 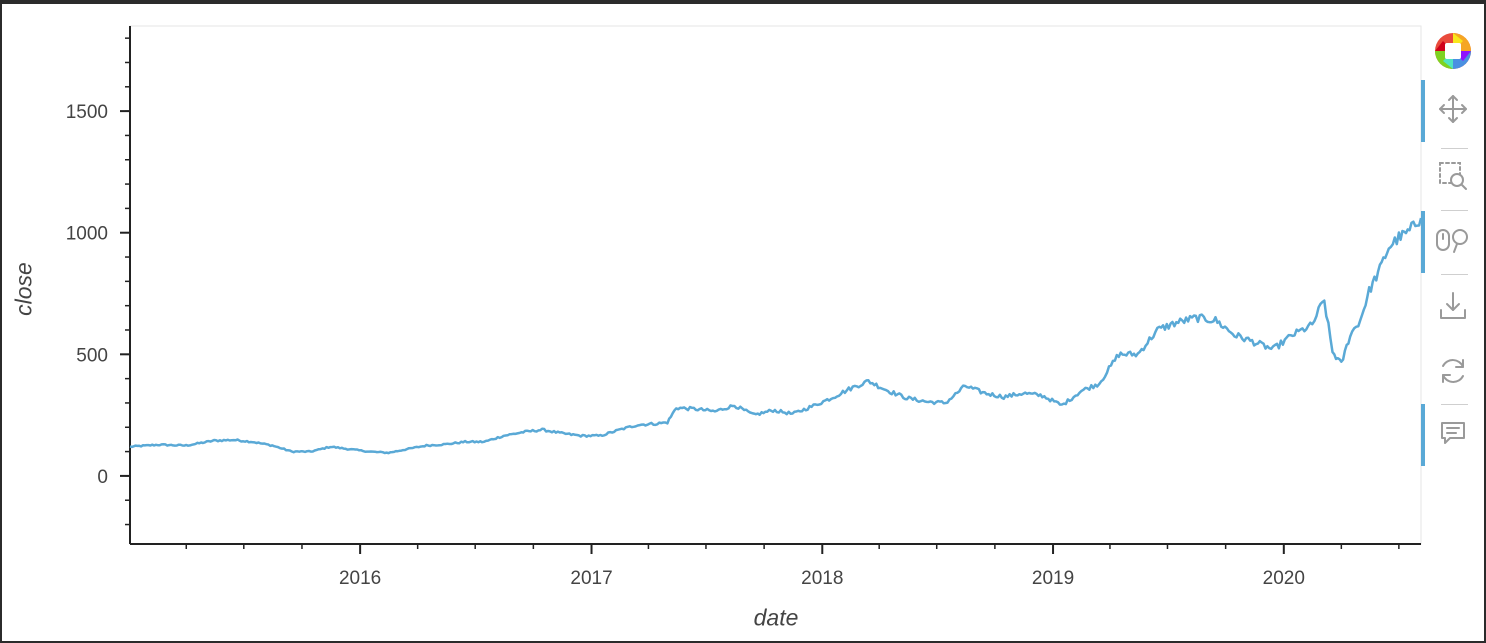 I want to click on box-zoom-tool-button, so click(x=1452, y=176).